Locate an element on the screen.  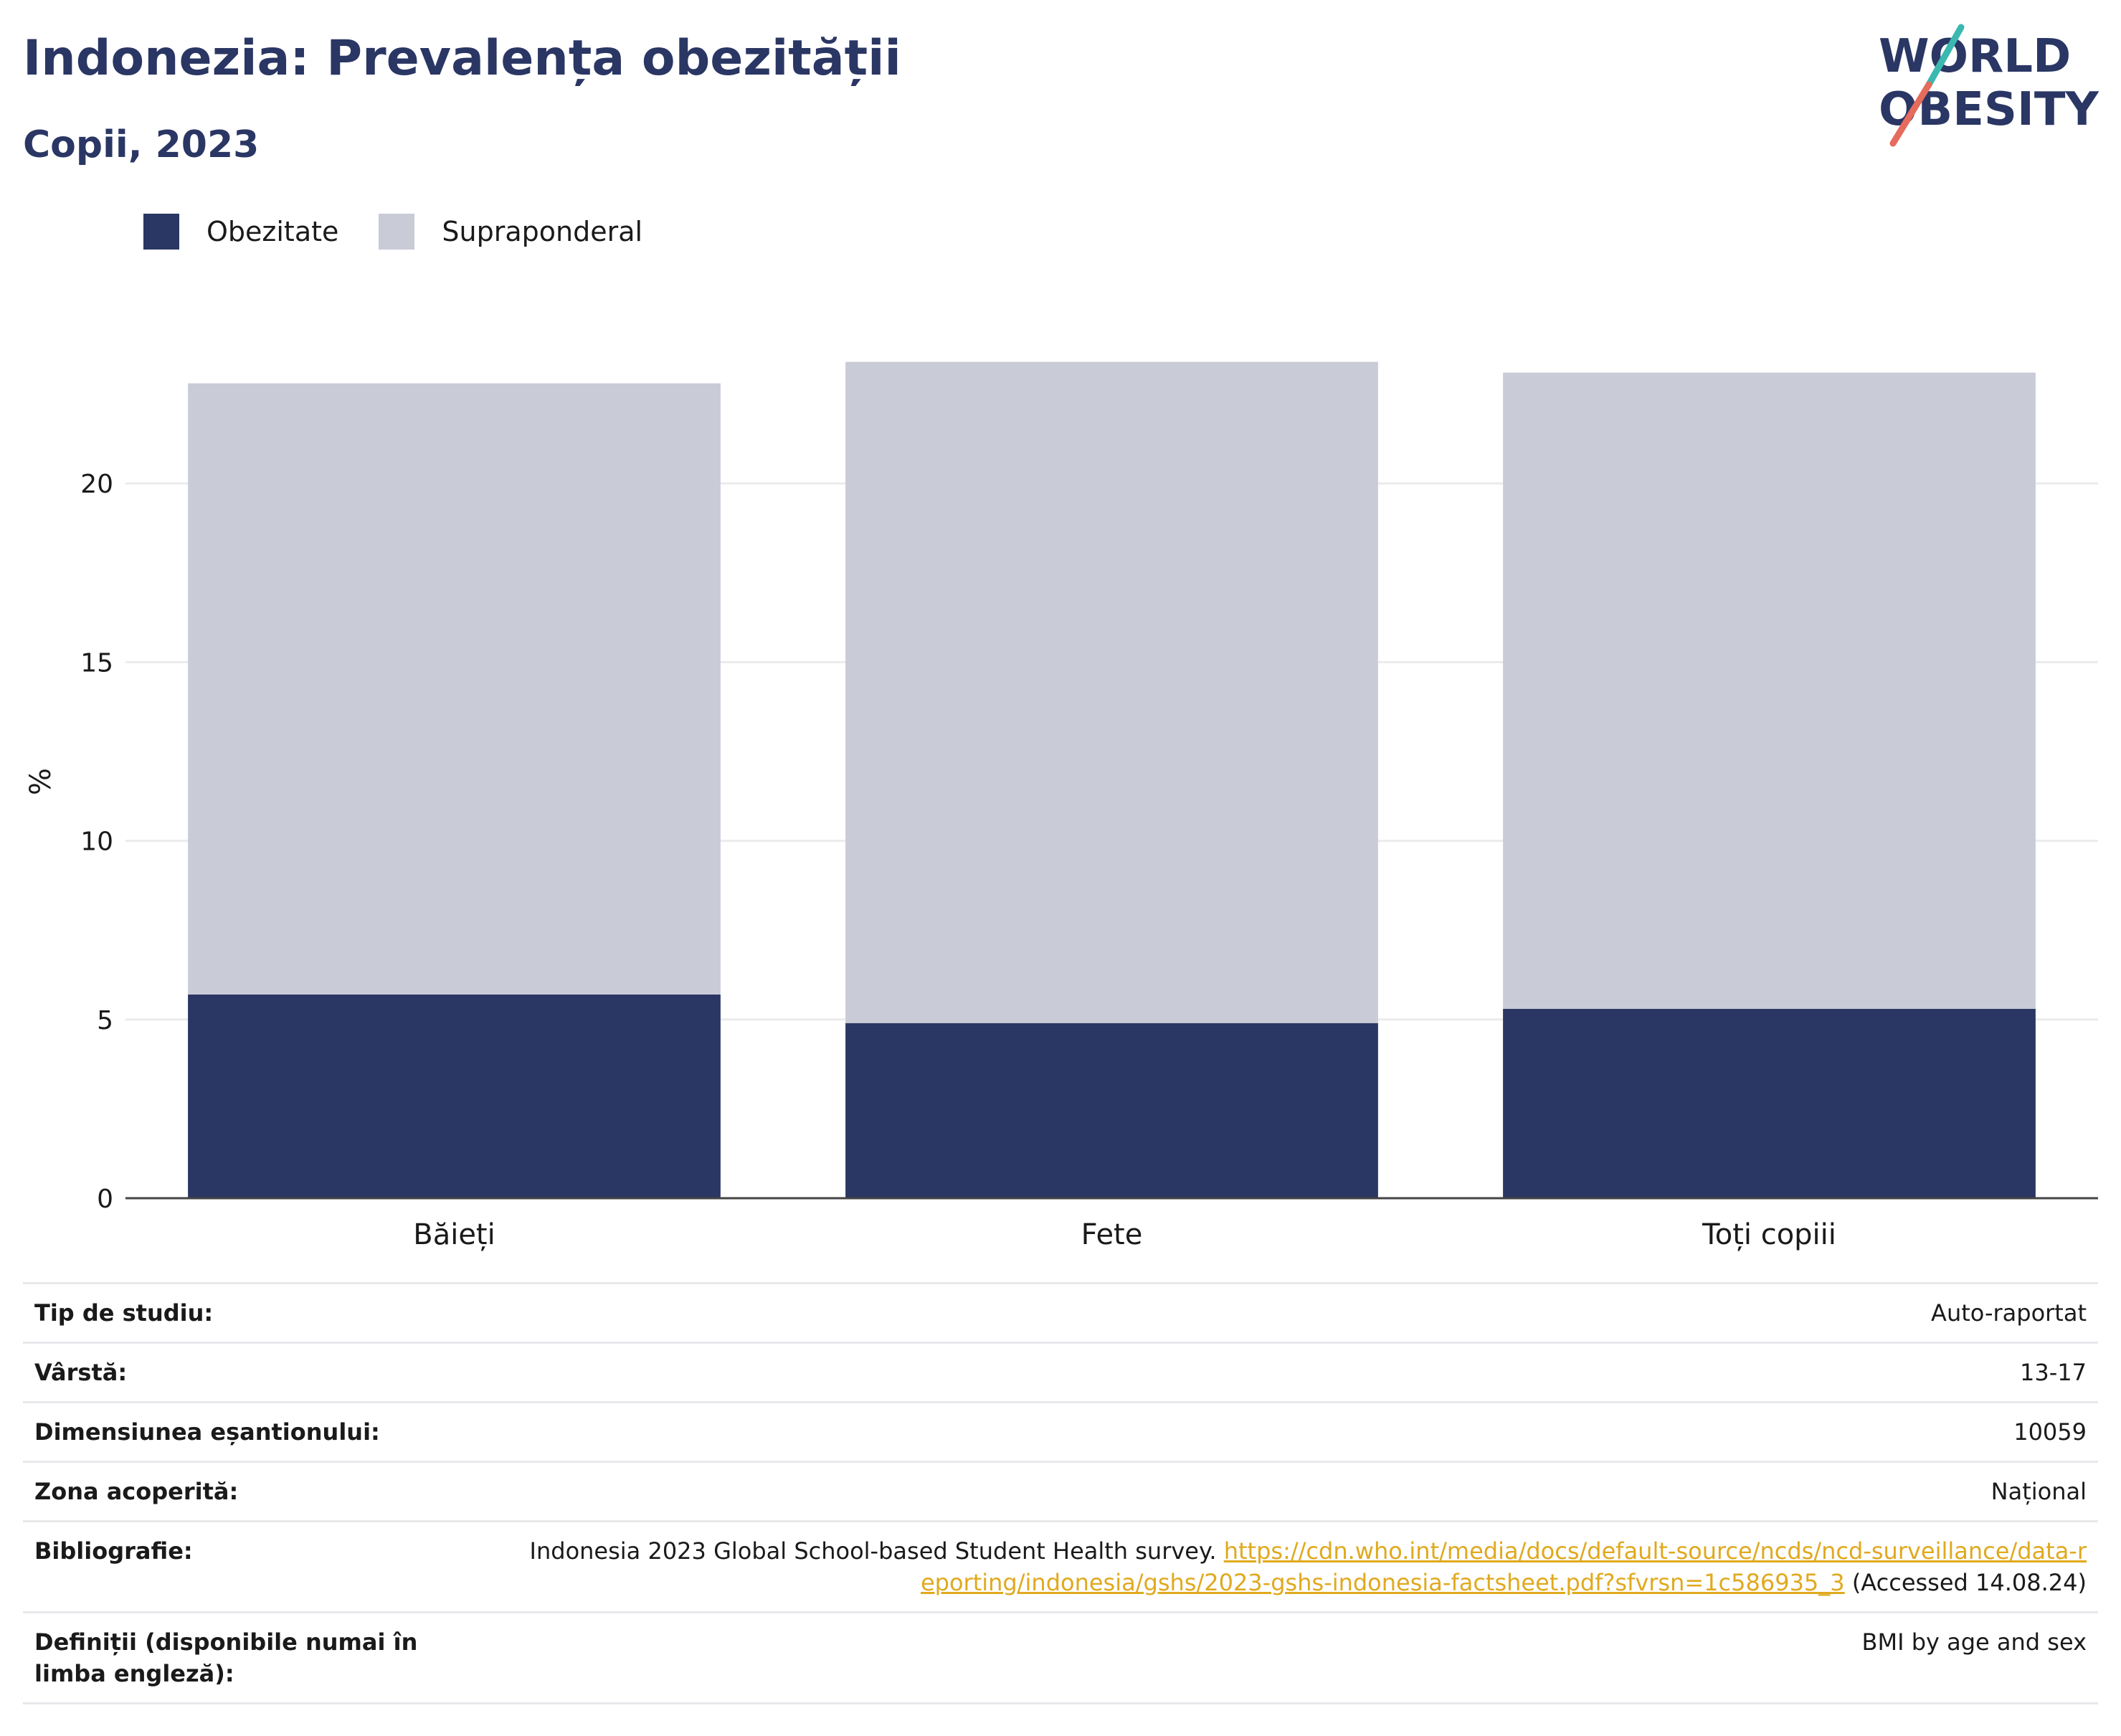
info-key: Dimensiunea eșantionului: is located at coordinates (264, 1431).